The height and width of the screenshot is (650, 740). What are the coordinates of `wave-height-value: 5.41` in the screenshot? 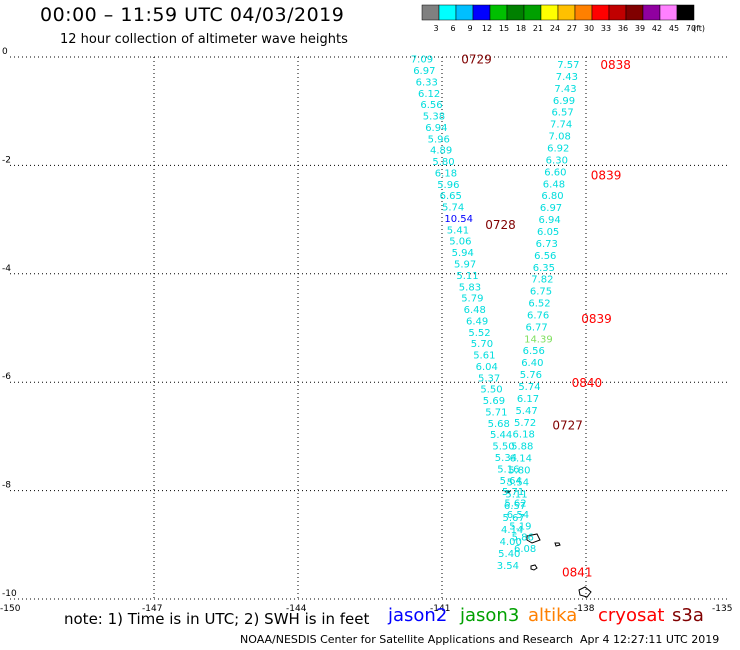 It's located at (458, 230).